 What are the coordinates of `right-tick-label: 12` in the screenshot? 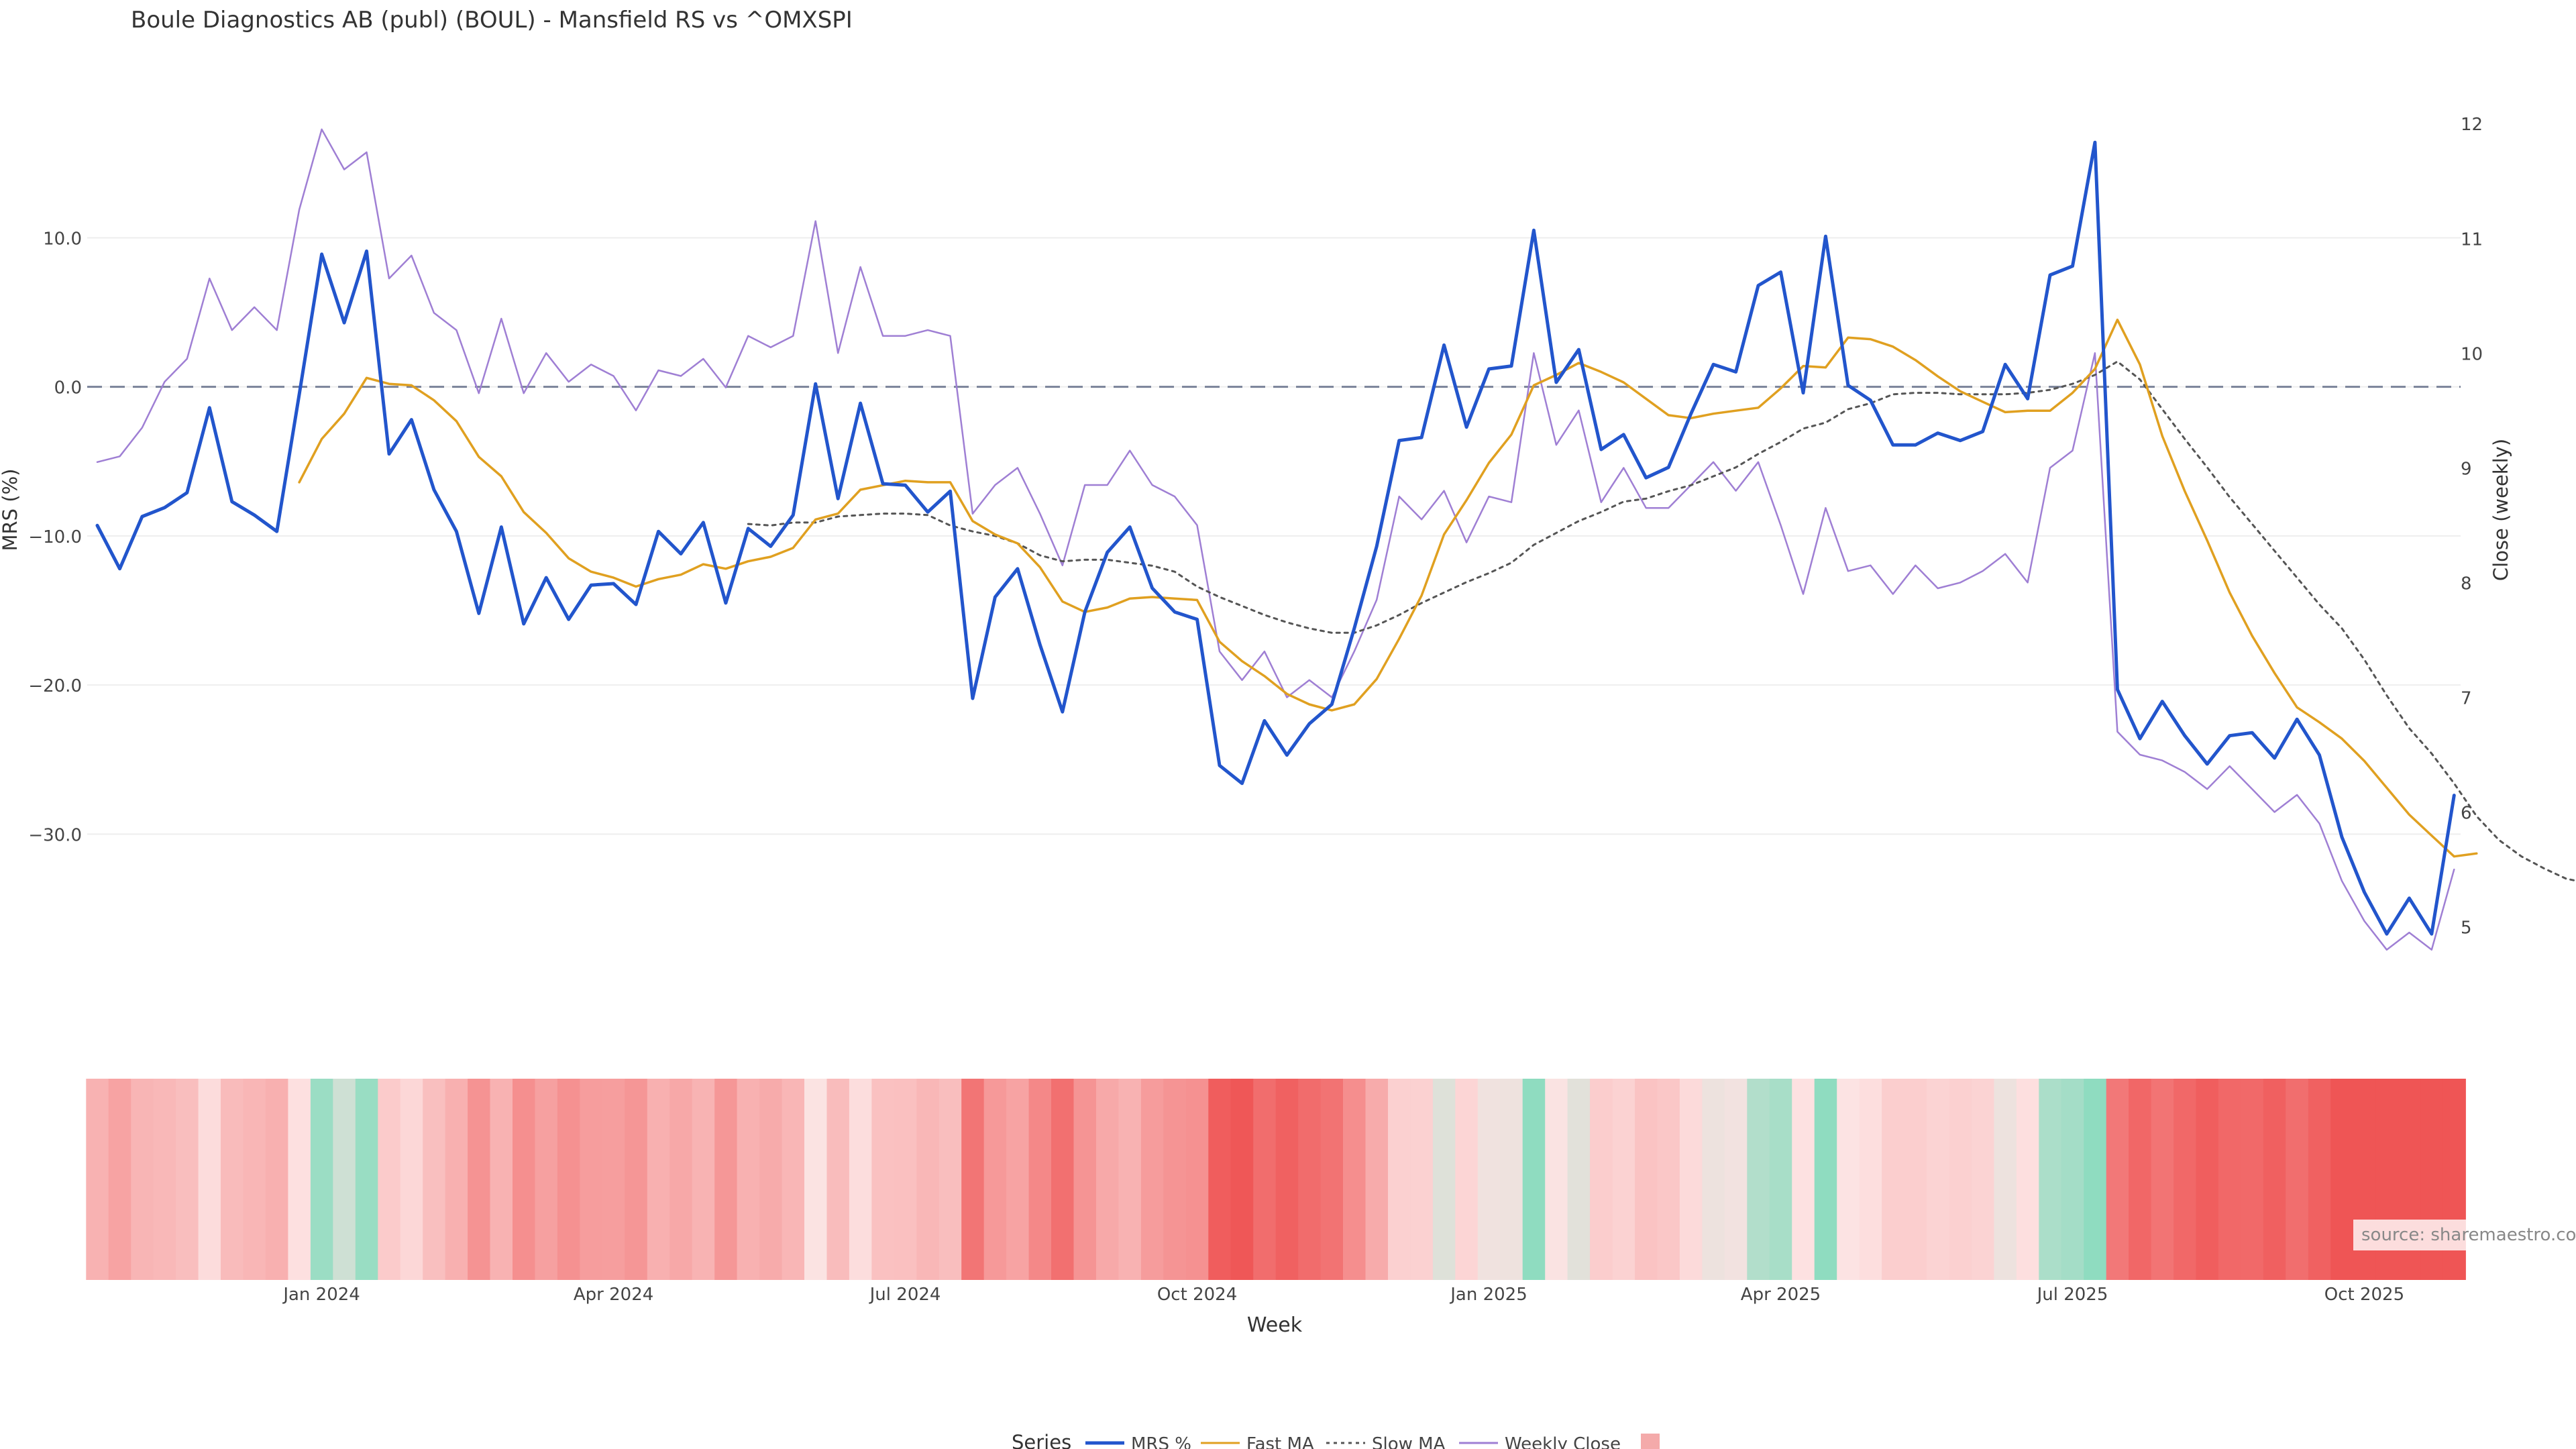 It's located at (2472, 125).